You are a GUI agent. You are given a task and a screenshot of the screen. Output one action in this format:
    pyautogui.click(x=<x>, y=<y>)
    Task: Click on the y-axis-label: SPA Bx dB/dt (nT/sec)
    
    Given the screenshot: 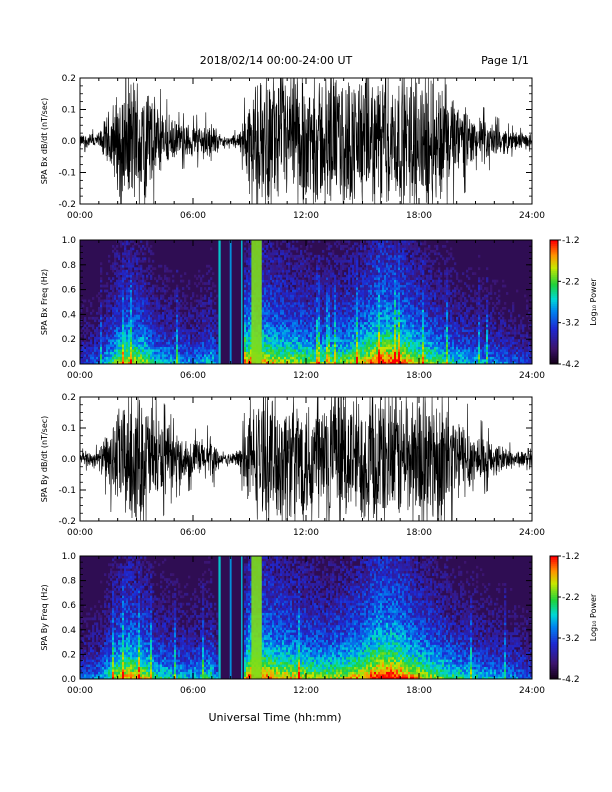 What is the action you would take?
    pyautogui.click(x=44, y=141)
    